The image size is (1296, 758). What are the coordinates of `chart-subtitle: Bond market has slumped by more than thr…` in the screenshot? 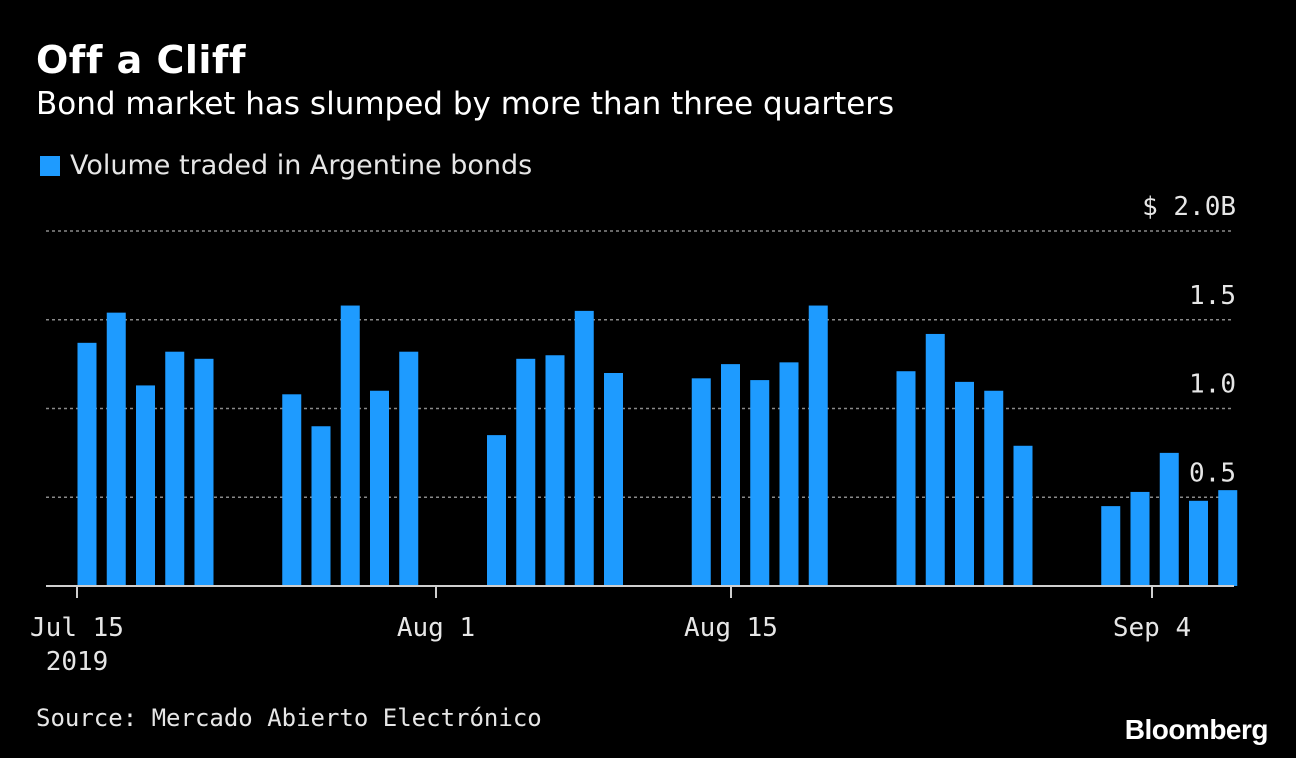 It's located at (465, 104).